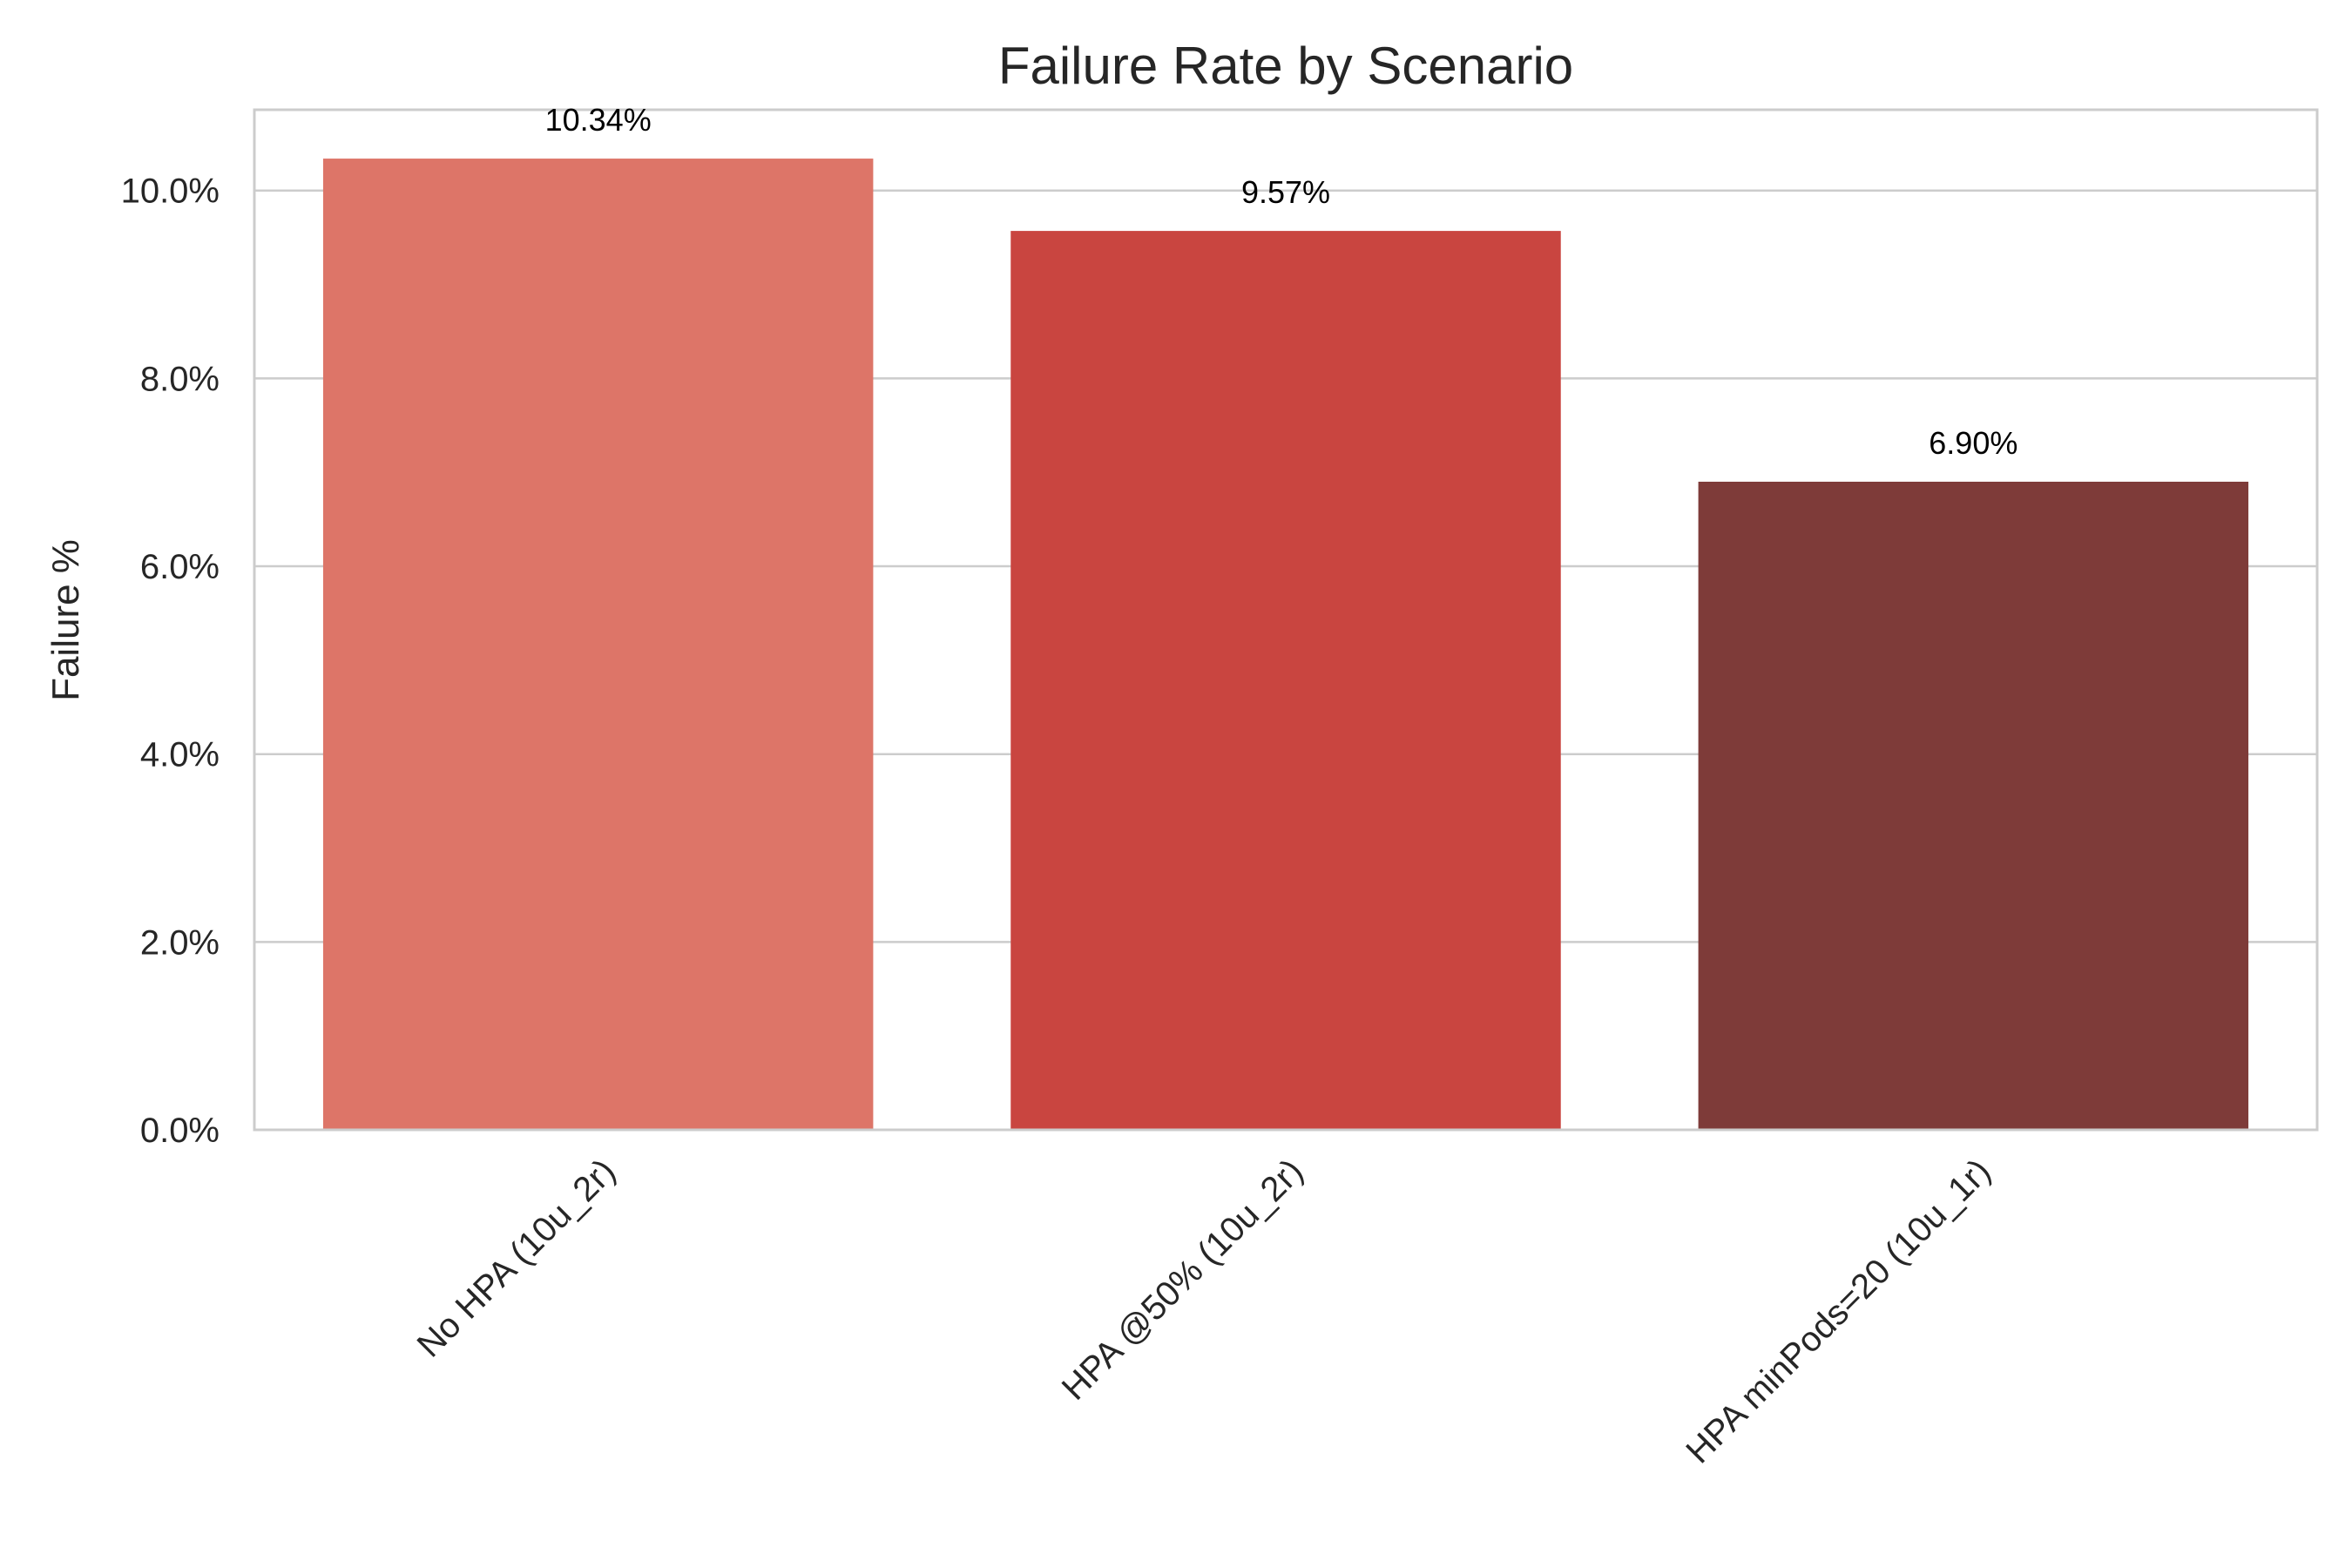 The width and height of the screenshot is (2352, 1568). What do you see at coordinates (1838, 1311) in the screenshot?
I see `x-tick-label: HPA minPods=20 (10u_1r)` at bounding box center [1838, 1311].